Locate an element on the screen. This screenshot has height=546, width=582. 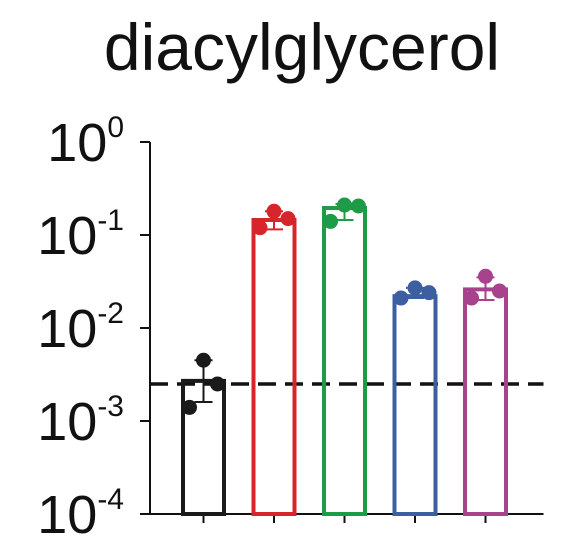
y-tick-label: 10⁻³ is located at coordinates (80, 421).